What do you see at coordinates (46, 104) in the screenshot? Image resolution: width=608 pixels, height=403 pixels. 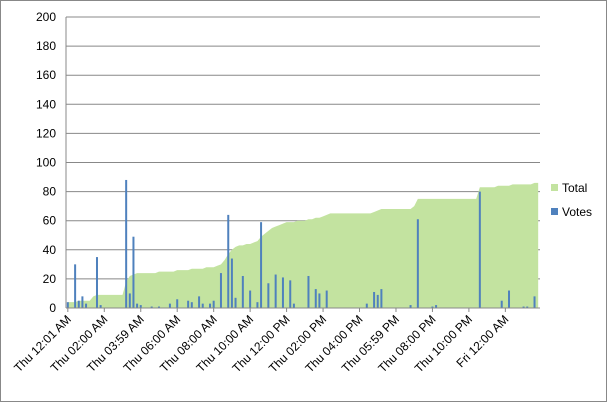 I see `y-tick-label: 140` at bounding box center [46, 104].